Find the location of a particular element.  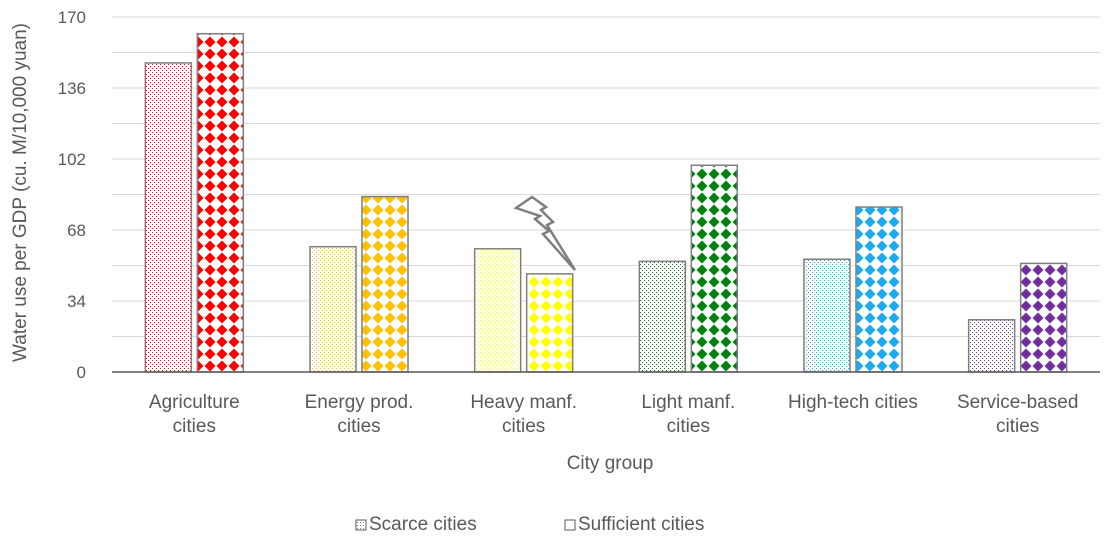

y-tick-labels: 0 34 68 102 136 170 is located at coordinates (72, 195).